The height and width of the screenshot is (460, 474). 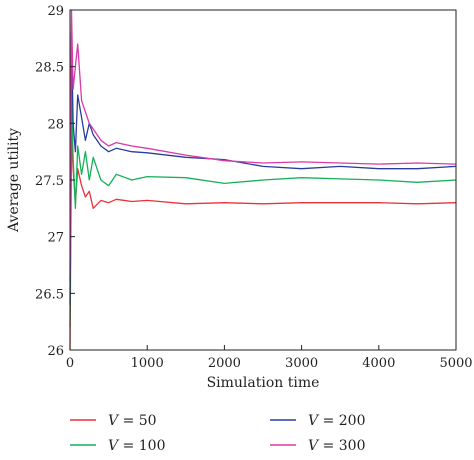 I want to click on y-tick-label: 28.5, so click(x=49, y=68).